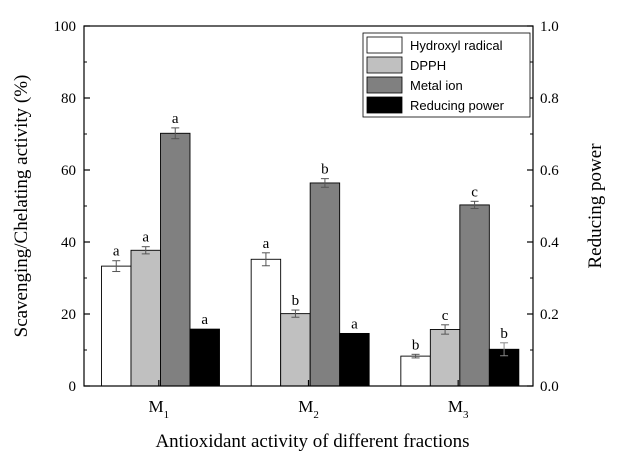 This screenshot has height=461, width=619. Describe the element at coordinates (428, 65) in the screenshot. I see `legend-label: DPPH` at that location.